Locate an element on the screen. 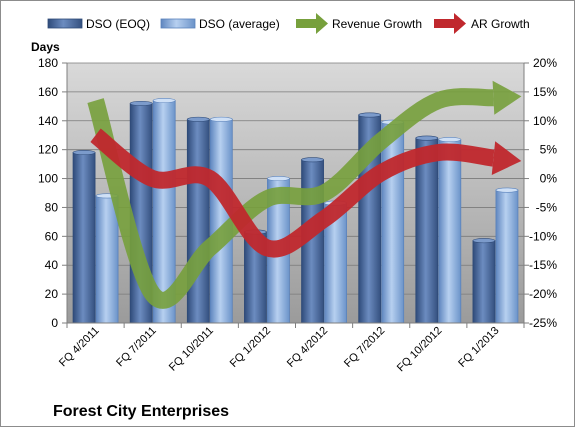 This screenshot has width=575, height=427. legend-label-dso-eoq: DSO (EOQ) is located at coordinates (118, 24).